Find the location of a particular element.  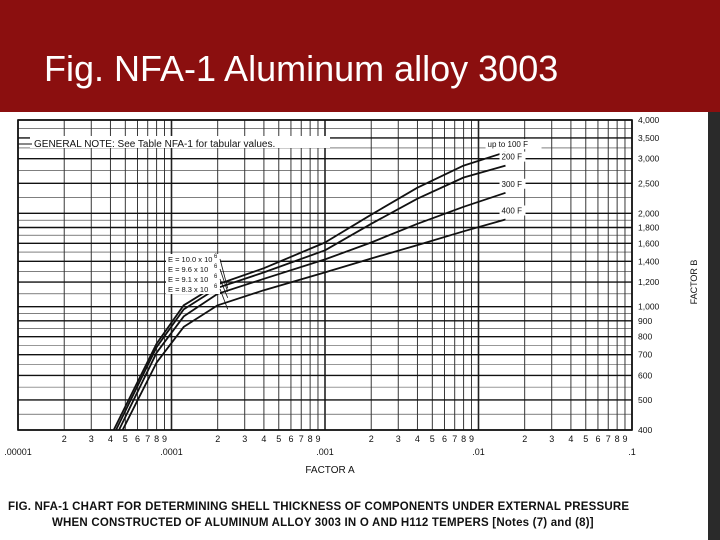

e-label: E = 10.0 x 10 is located at coordinates (190, 259).